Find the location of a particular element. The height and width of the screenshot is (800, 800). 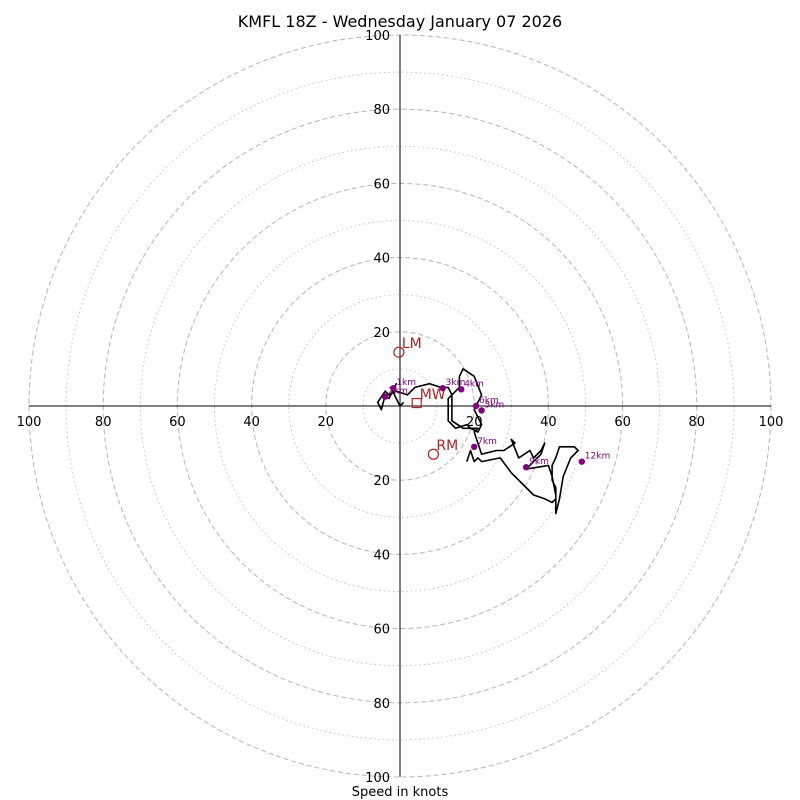

height-marker-label: 7km is located at coordinates (487, 442).